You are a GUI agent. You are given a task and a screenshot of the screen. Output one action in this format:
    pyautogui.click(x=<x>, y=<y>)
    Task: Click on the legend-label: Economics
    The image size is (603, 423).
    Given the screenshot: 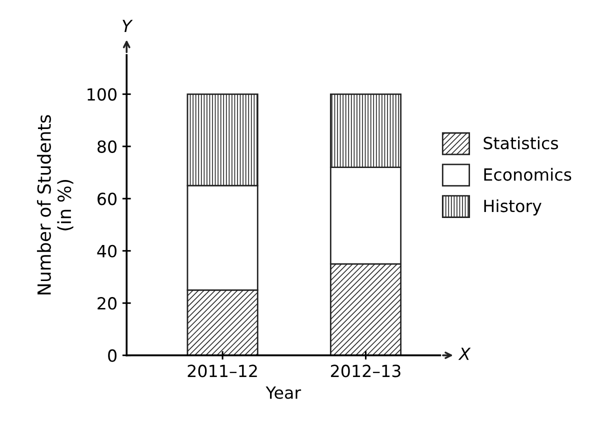 What is the action you would take?
    pyautogui.click(x=528, y=174)
    